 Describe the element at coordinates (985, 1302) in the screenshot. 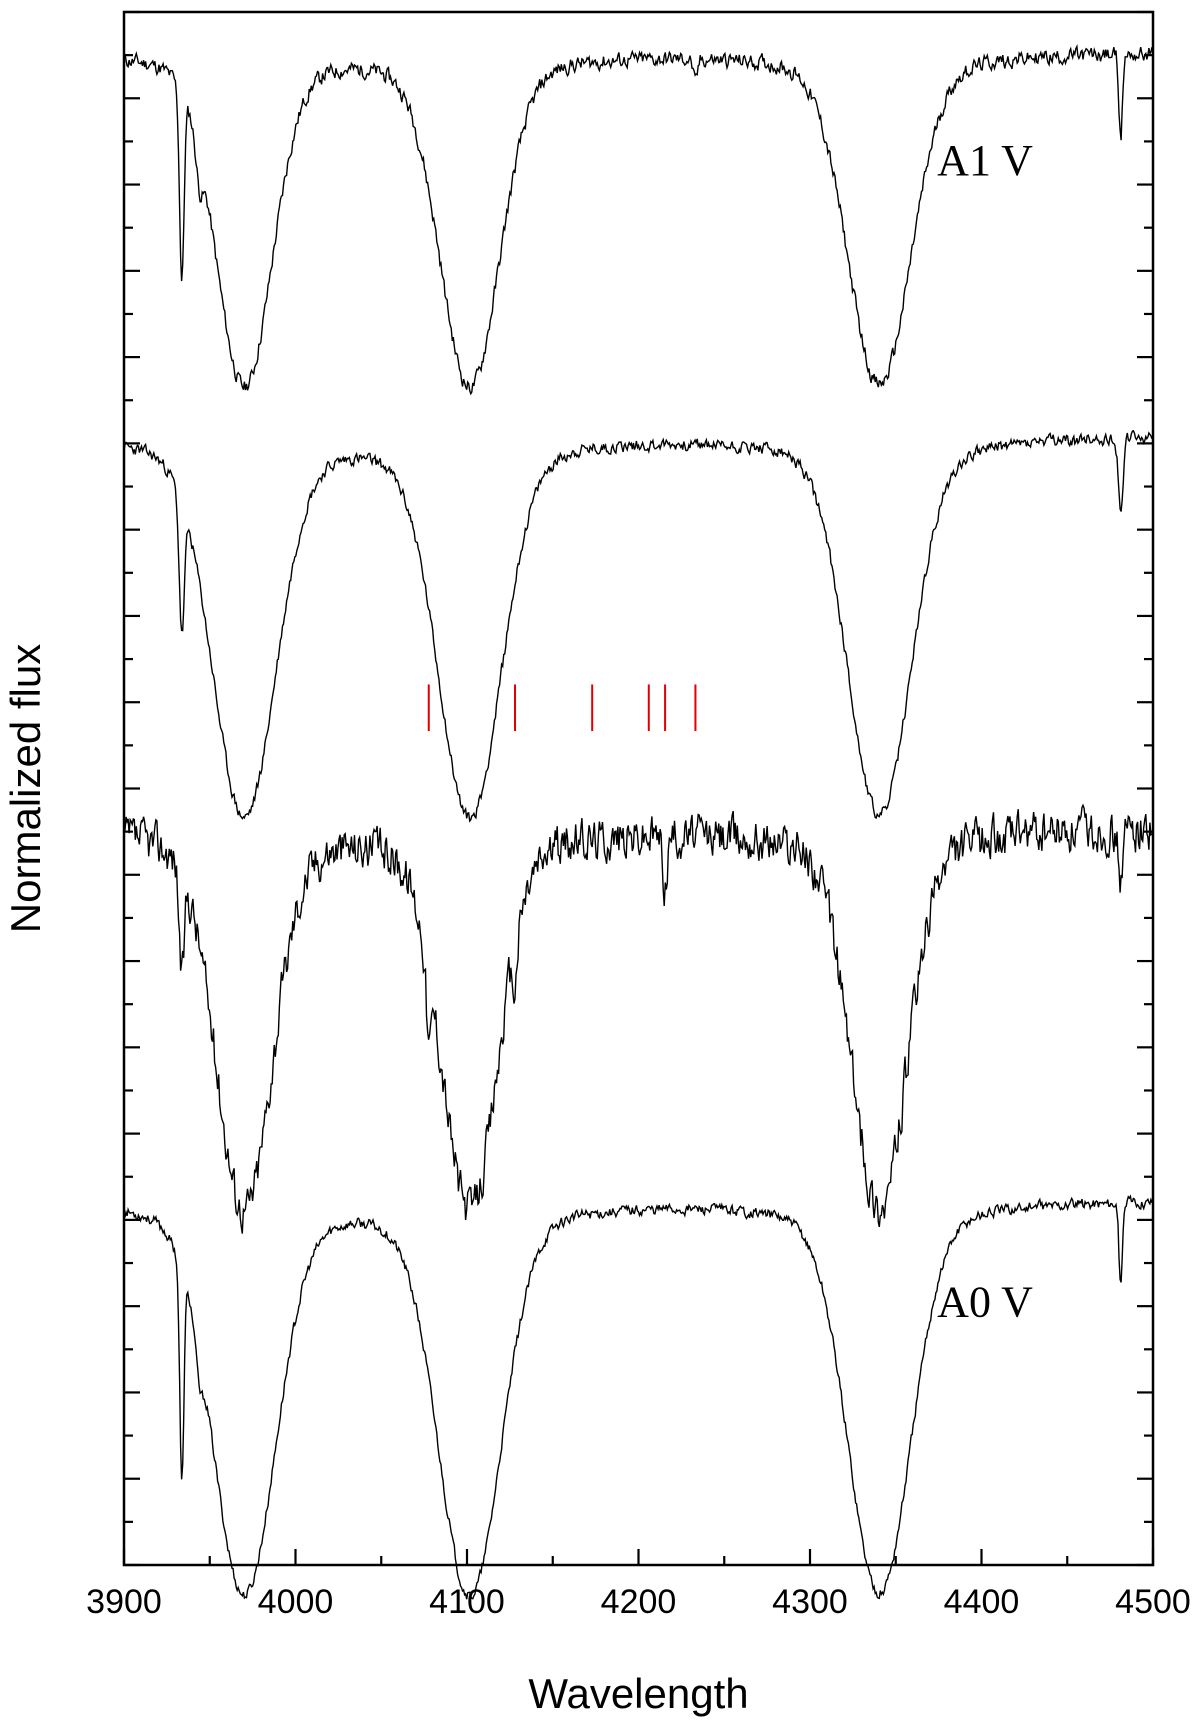

I see `spectrum-label-2: A0 V` at that location.